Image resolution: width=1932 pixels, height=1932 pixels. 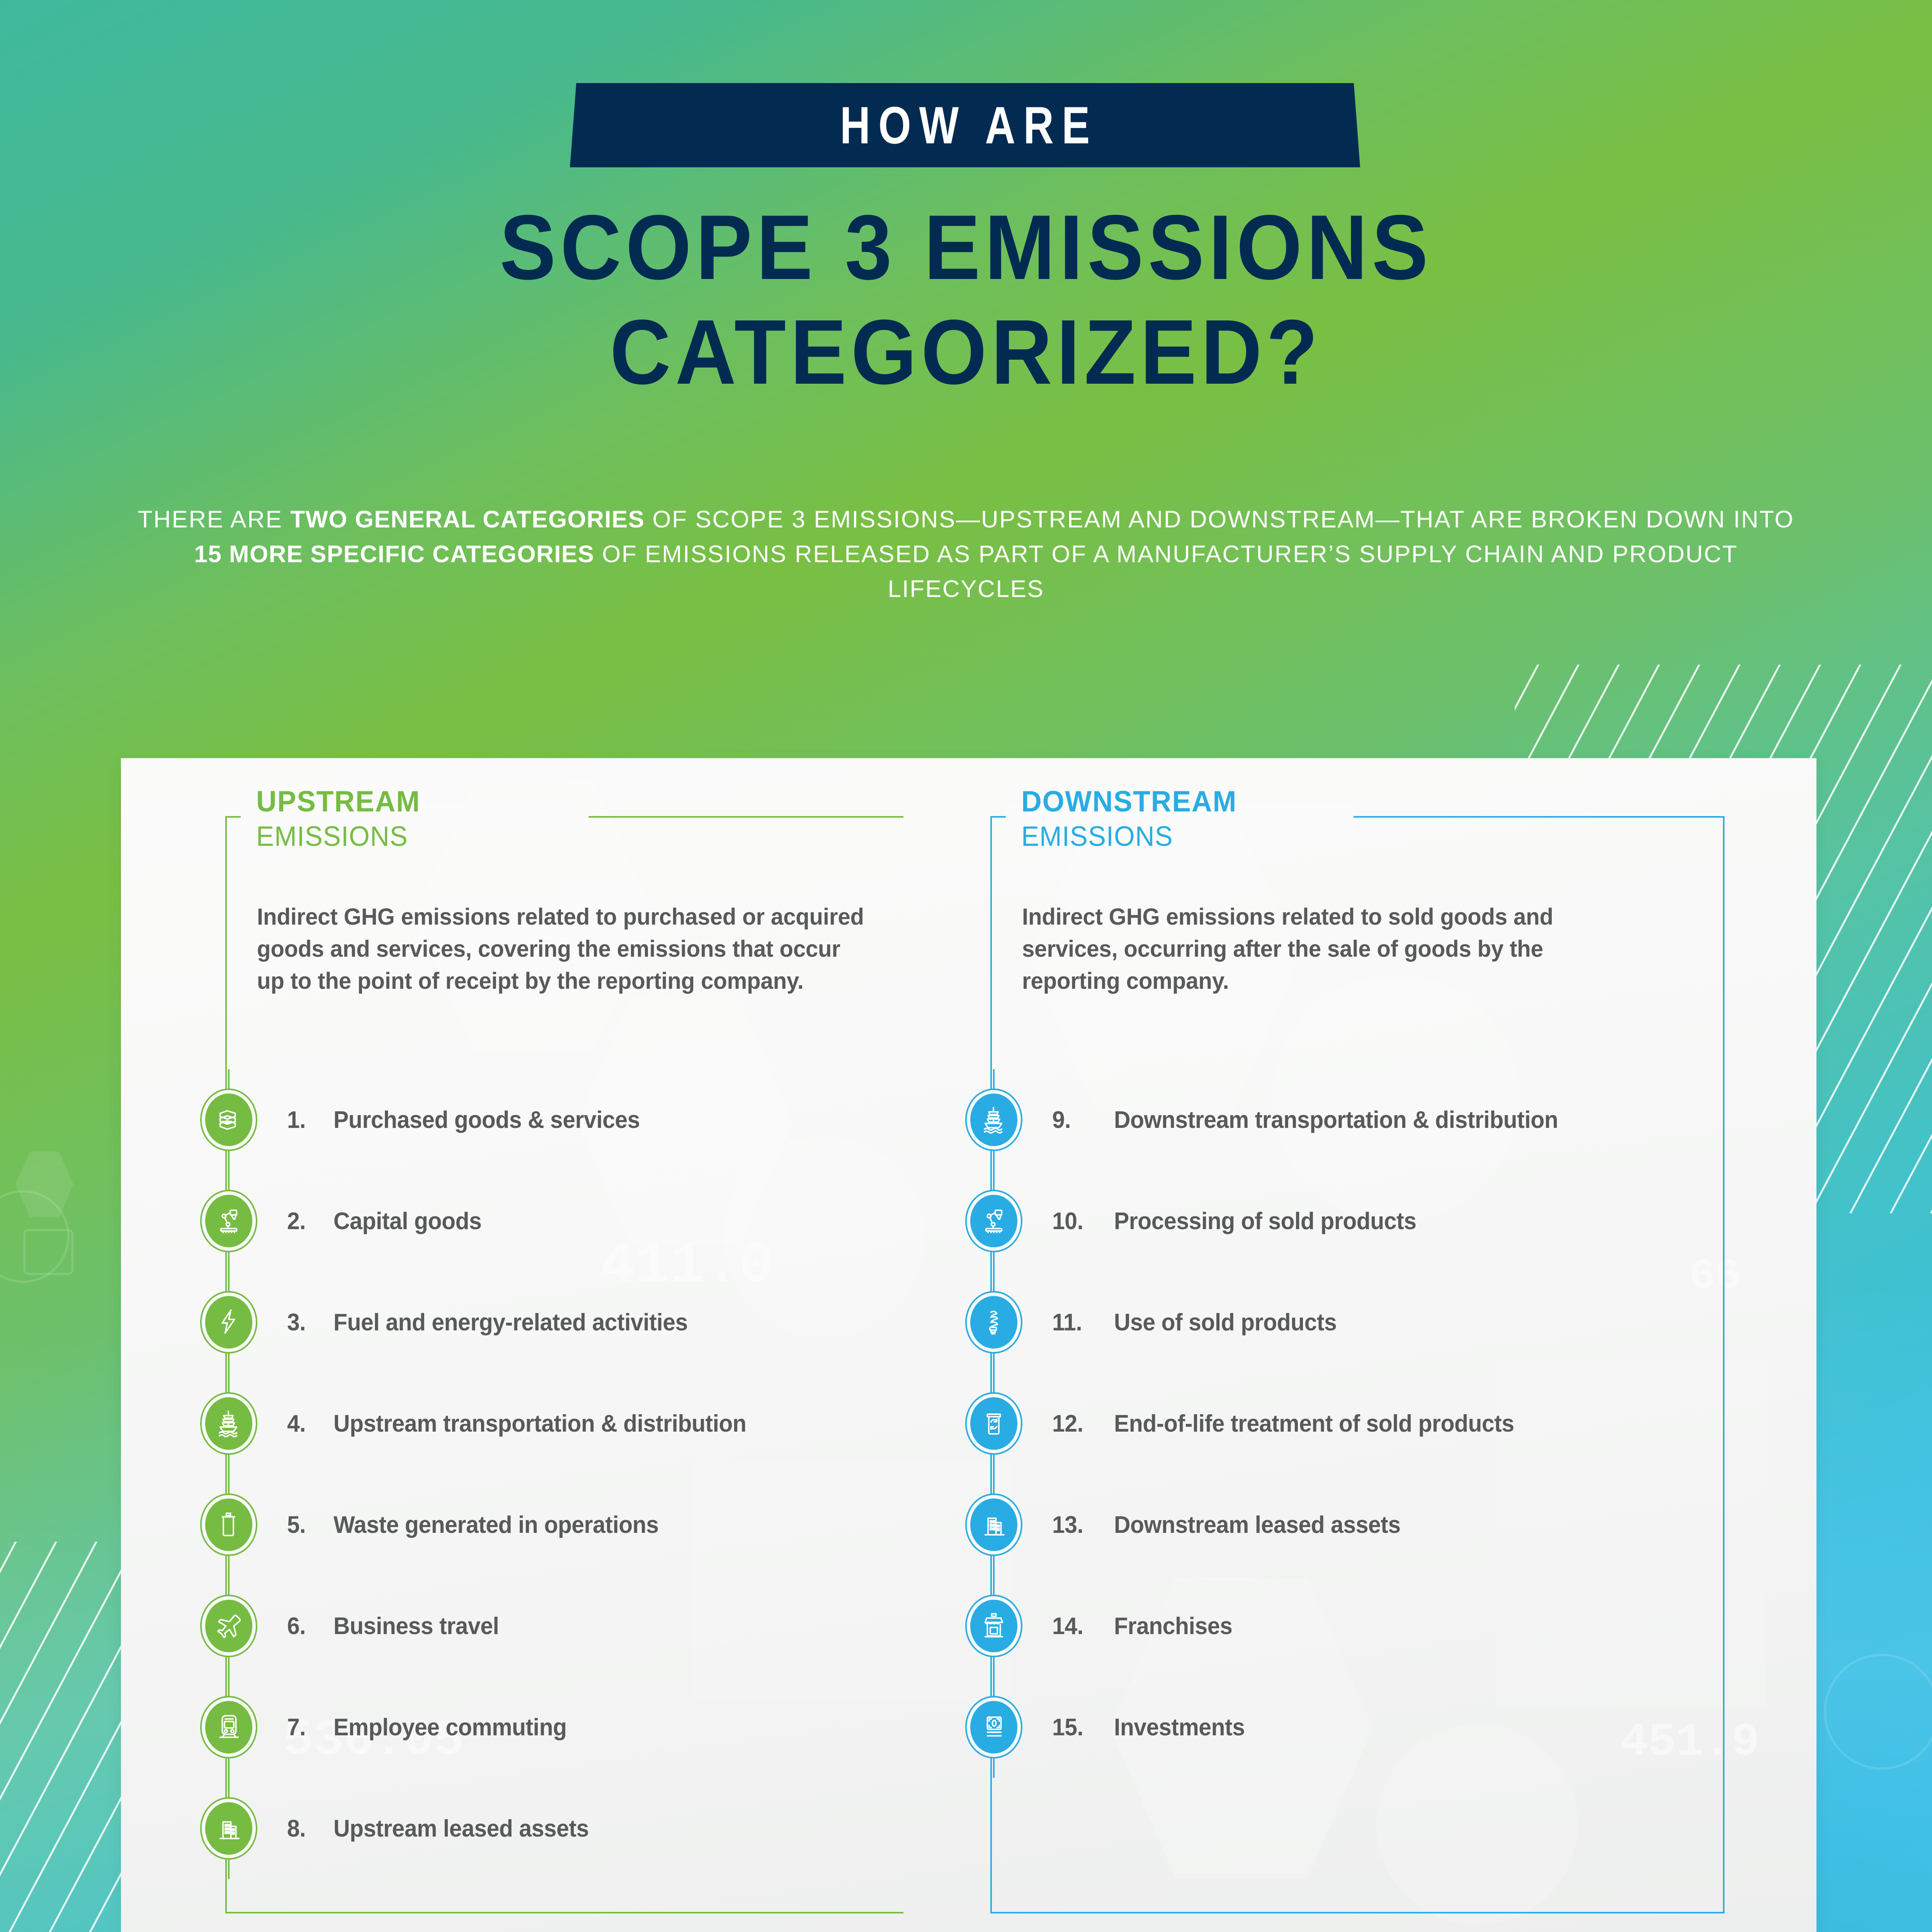 What do you see at coordinates (342, 820) in the screenshot?
I see `upstream-heading: UPSTREAM EMISSIONS` at bounding box center [342, 820].